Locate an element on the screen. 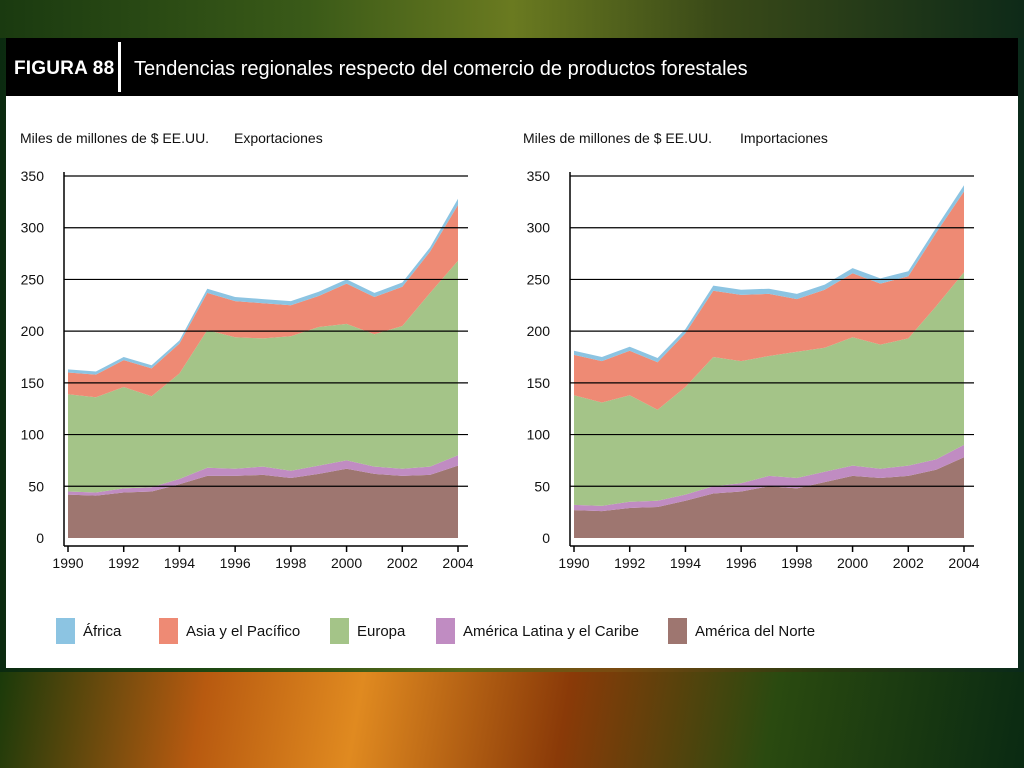  chart-subtitle: Exportaciones is located at coordinates (278, 138).